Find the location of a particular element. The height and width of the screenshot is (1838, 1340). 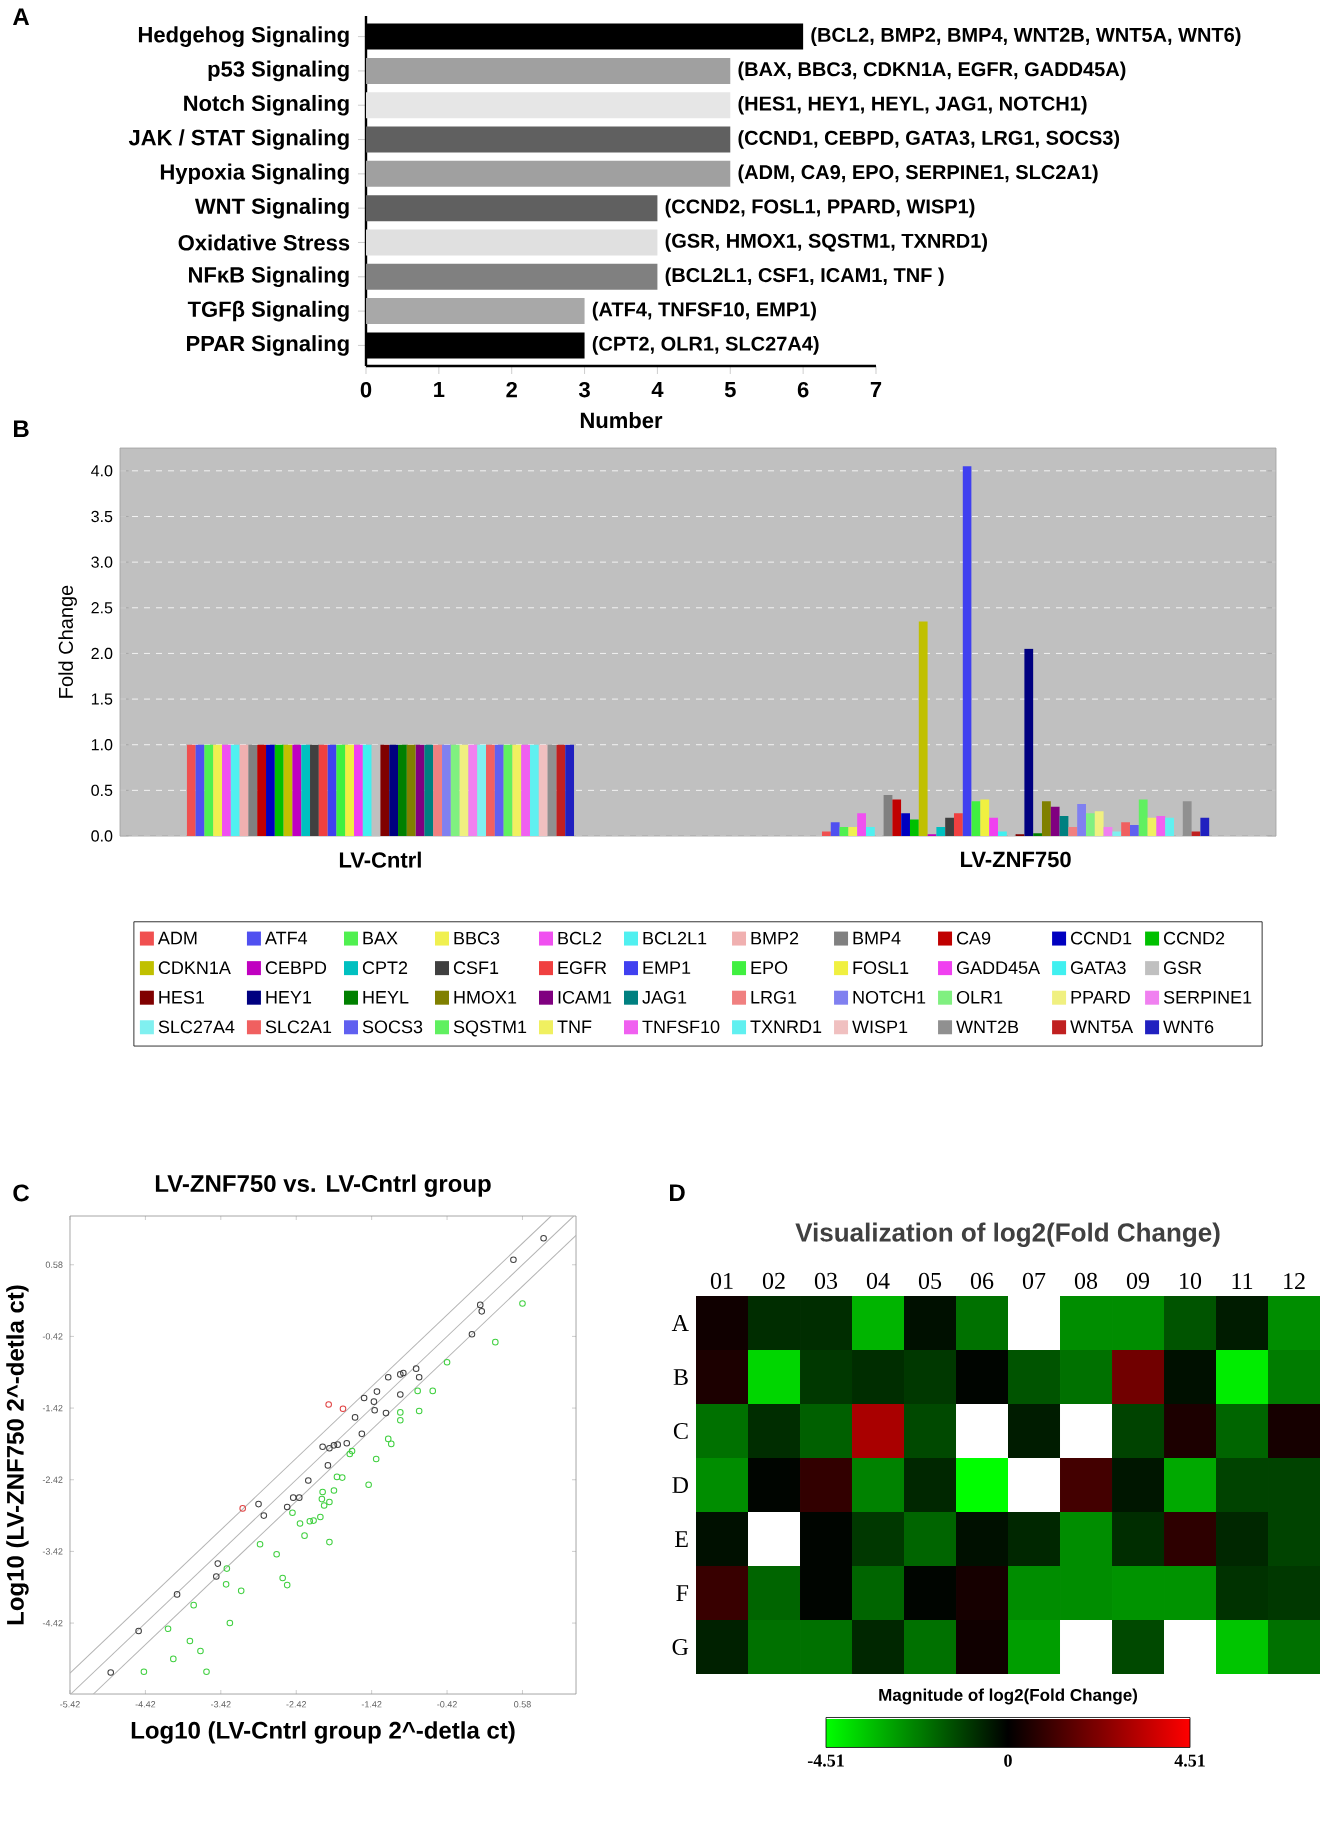

legend-label: WISP1 is located at coordinates (880, 1027).